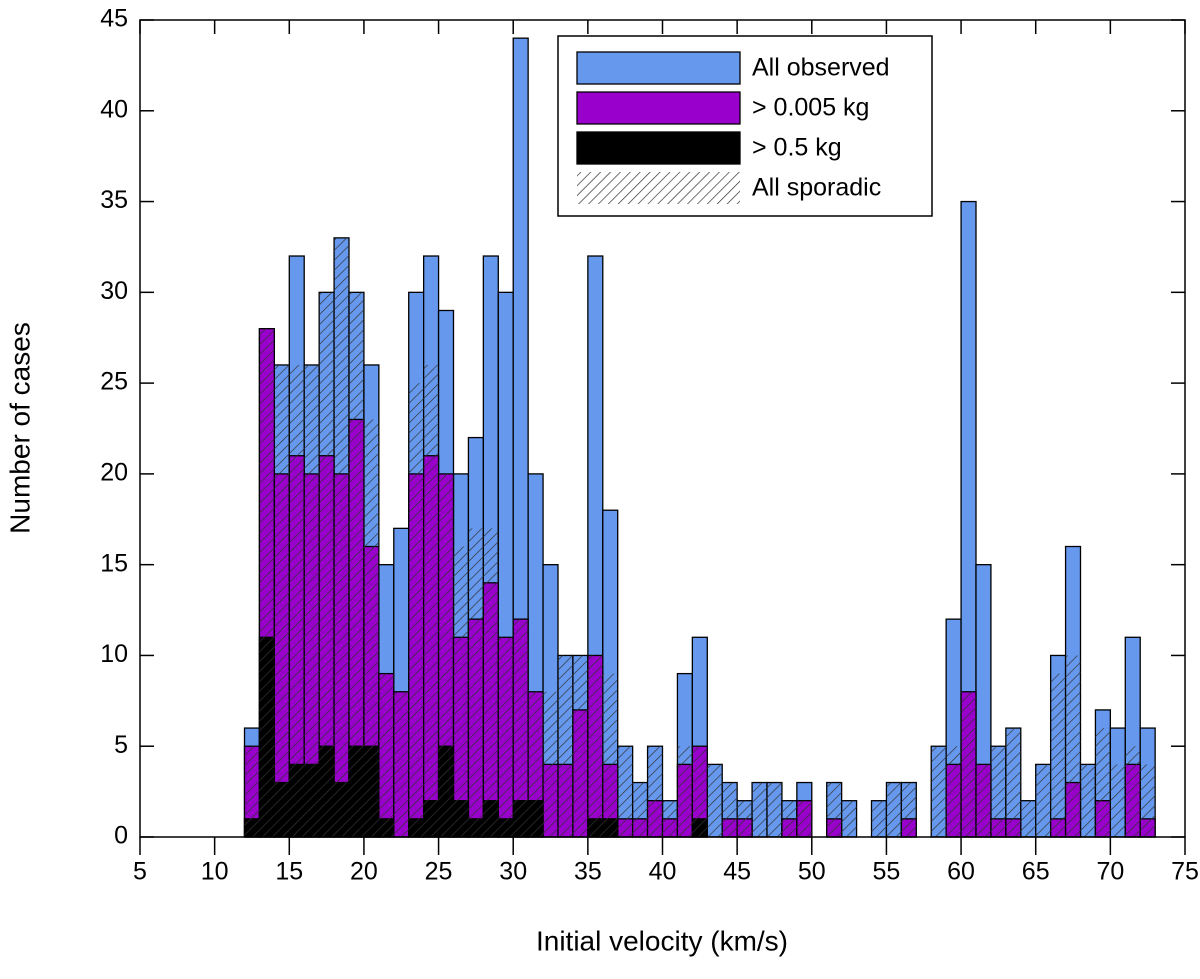  What do you see at coordinates (588, 872) in the screenshot?
I see `x-tick-label: 35` at bounding box center [588, 872].